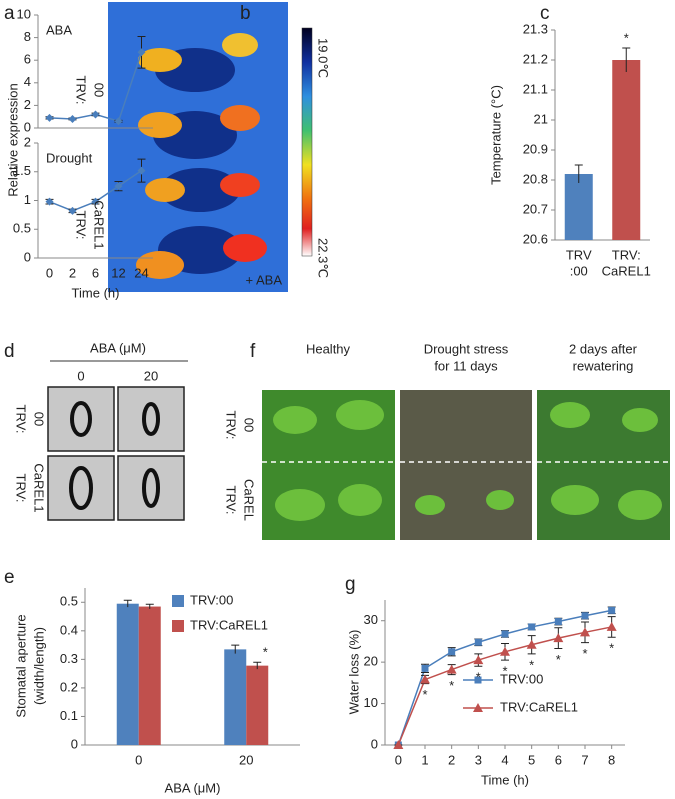  What do you see at coordinates (27, 199) in the screenshot?
I see `y-tick-label: 1` at bounding box center [27, 199].